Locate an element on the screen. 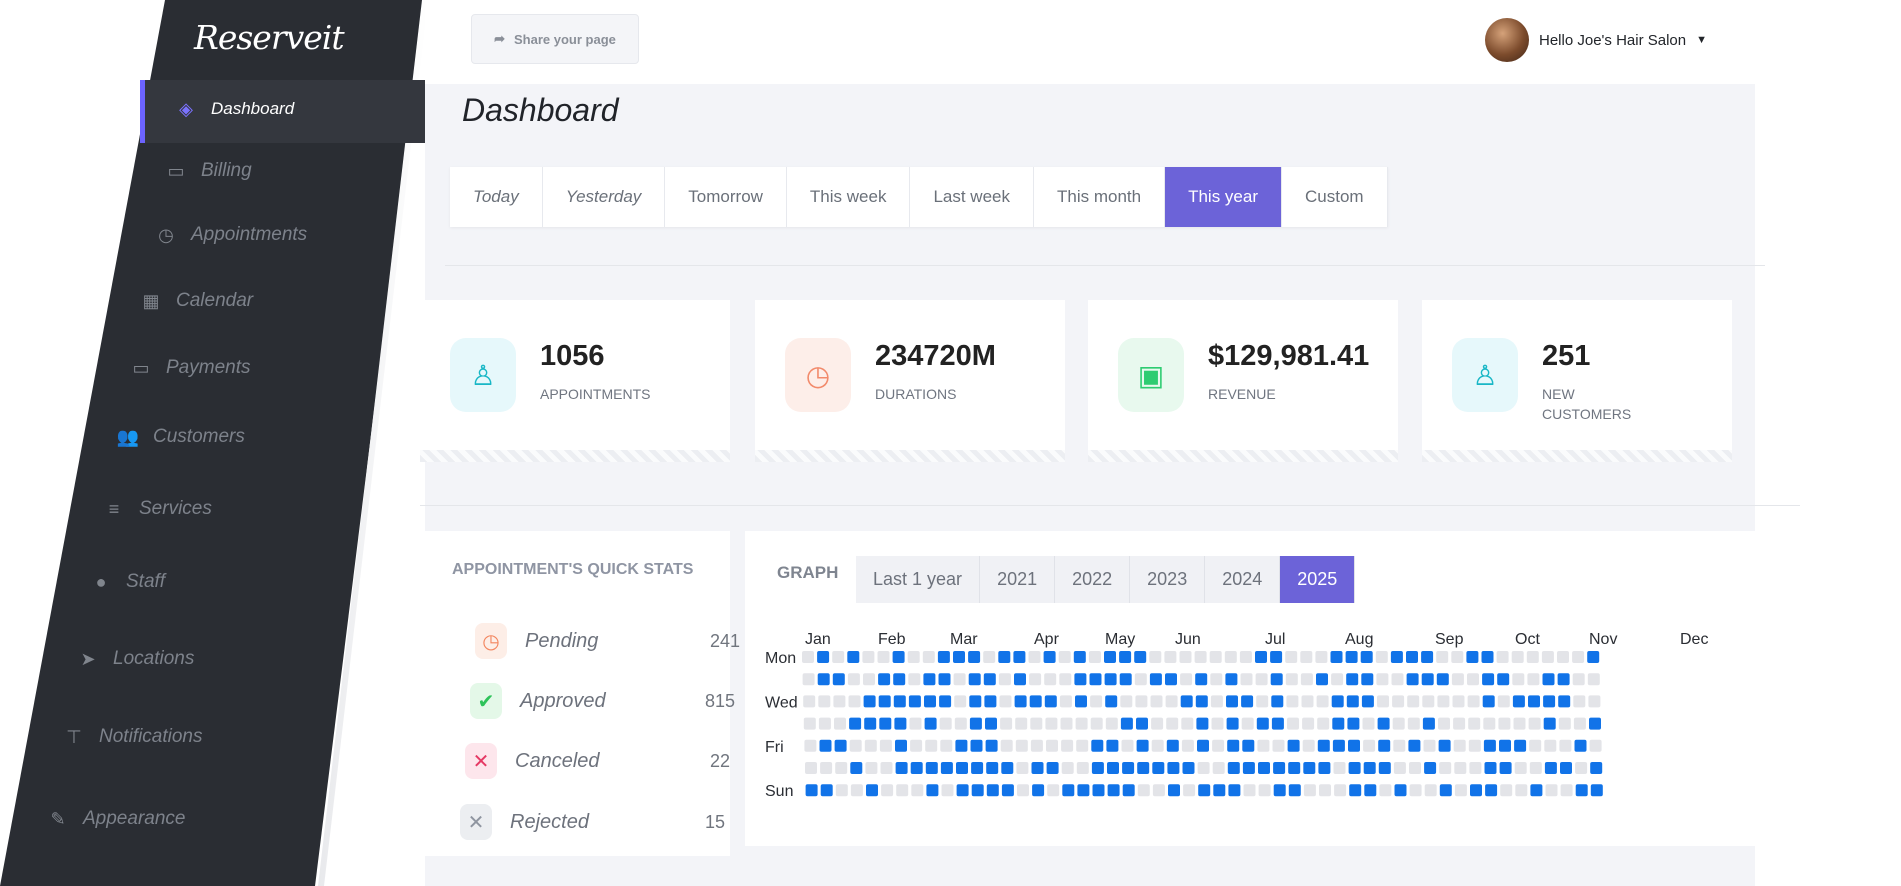  sidebar-item-services: ≡ Services is located at coordinates (157, 509).